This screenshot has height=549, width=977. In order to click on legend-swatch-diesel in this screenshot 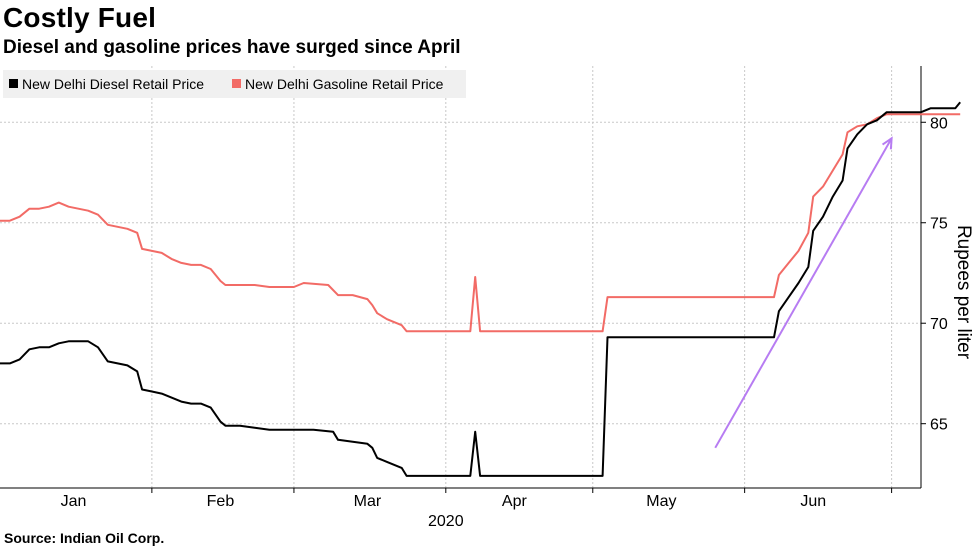, I will do `click(13, 83)`.